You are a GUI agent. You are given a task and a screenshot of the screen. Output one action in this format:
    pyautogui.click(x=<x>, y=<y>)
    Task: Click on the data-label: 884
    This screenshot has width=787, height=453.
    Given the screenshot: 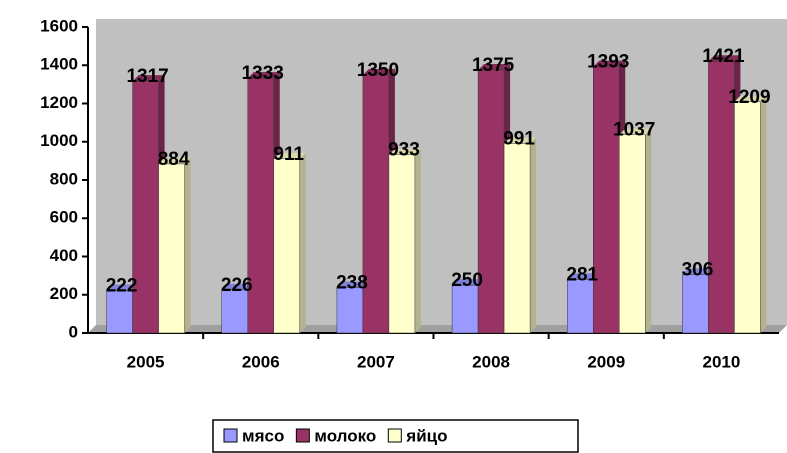 What is the action you would take?
    pyautogui.click(x=174, y=159)
    